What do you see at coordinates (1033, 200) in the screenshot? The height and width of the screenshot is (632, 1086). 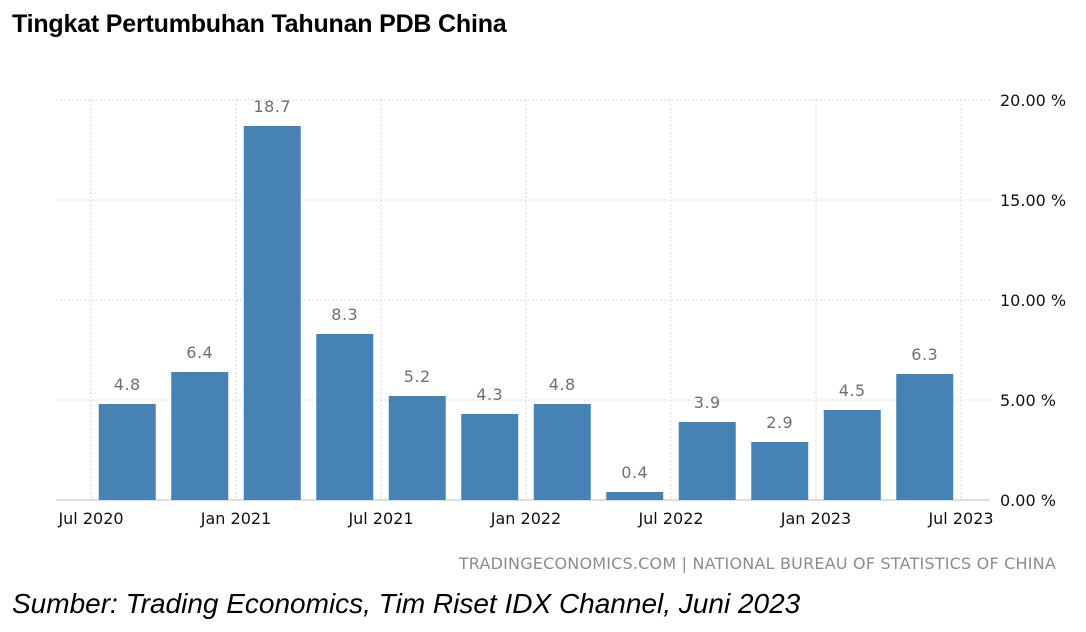 I see `y-tick-label: 15.00 %` at bounding box center [1033, 200].